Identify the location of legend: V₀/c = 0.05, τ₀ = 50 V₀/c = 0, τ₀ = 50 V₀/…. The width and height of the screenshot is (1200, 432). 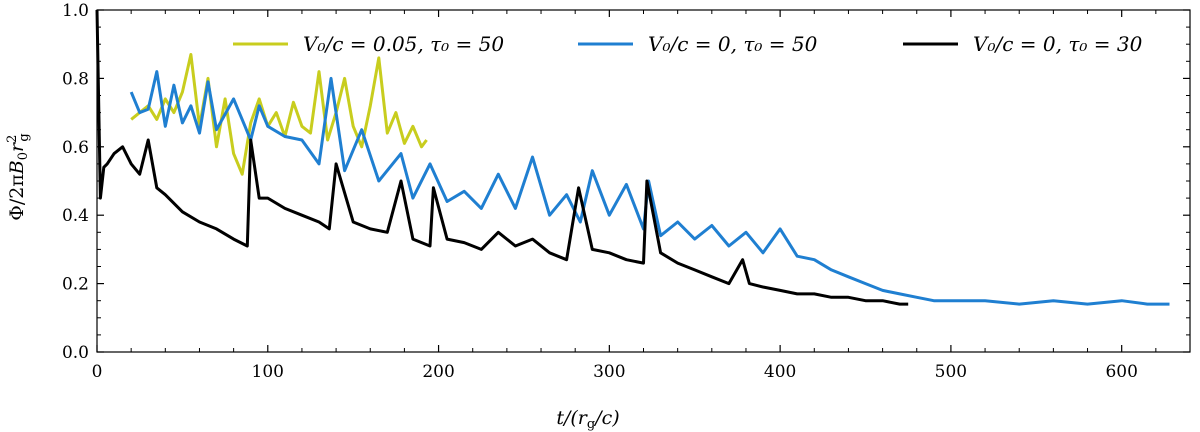
(688, 44).